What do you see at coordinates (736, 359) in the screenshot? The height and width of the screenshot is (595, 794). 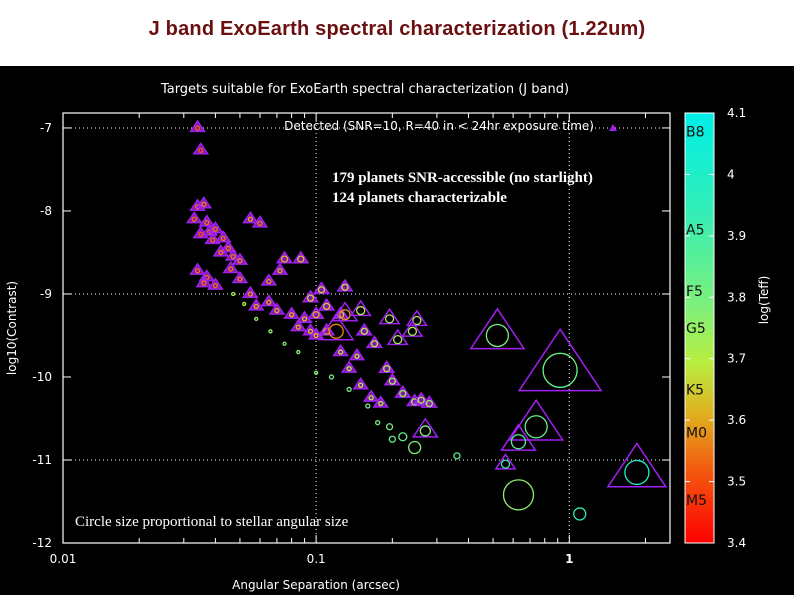 I see `colorbar-tick-label: 3.7` at bounding box center [736, 359].